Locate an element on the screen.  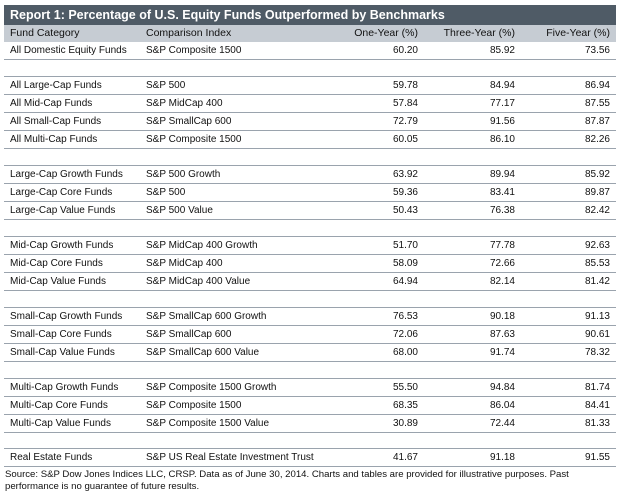
comparison-index-cell: S&P SmallCap 600 is located at coordinates (189, 334).